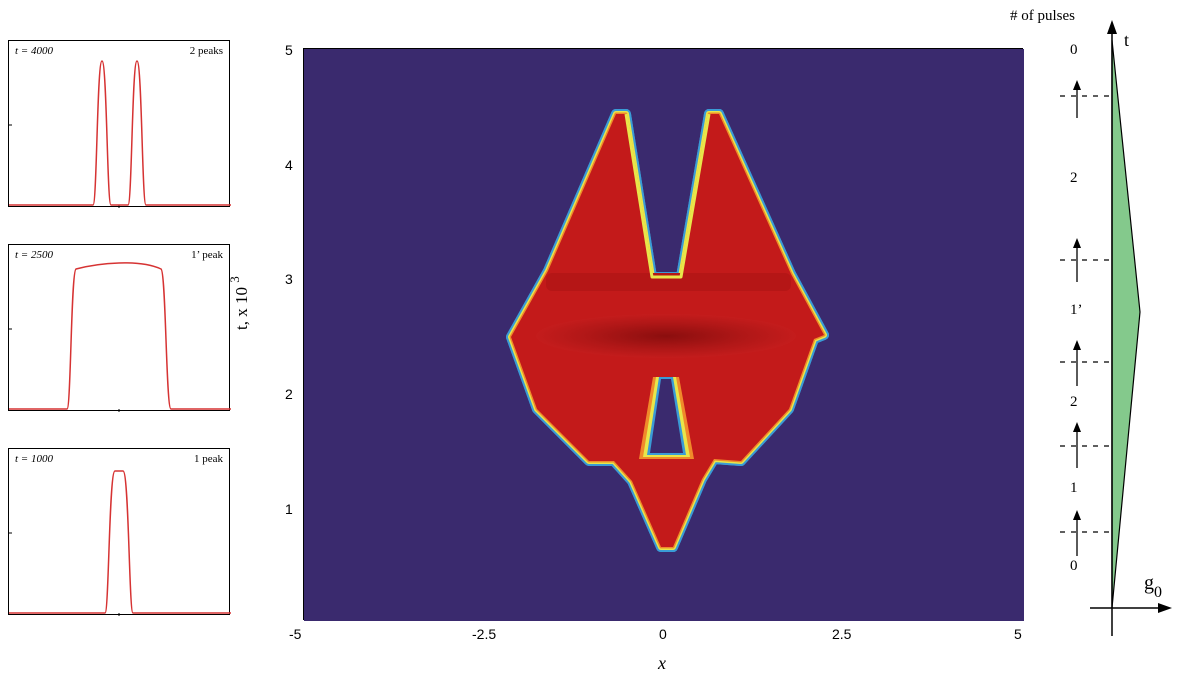  Describe the element at coordinates (289, 165) in the screenshot. I see `y-tick-label: 4` at that location.